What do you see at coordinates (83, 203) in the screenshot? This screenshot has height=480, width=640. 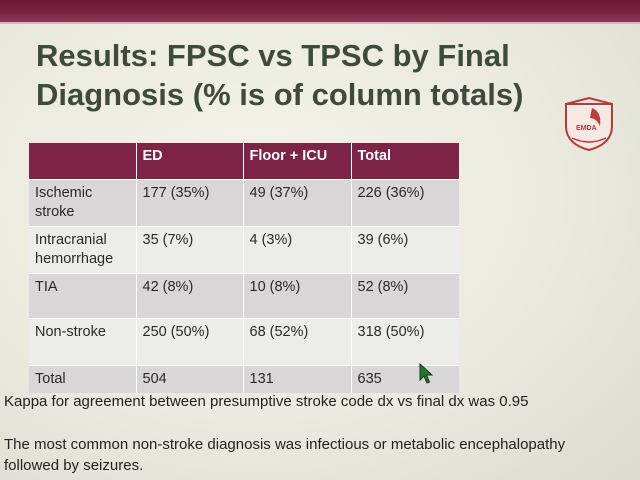 I see `row-label: Ischemic stroke` at bounding box center [83, 203].